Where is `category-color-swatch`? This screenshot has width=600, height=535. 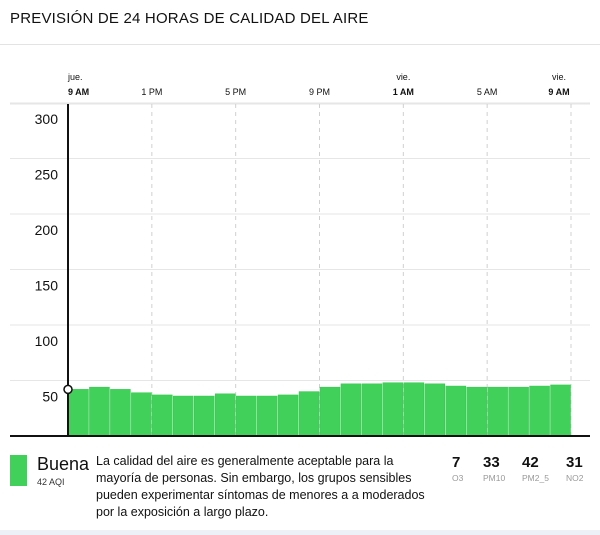
category-color-swatch is located at coordinates (18, 470).